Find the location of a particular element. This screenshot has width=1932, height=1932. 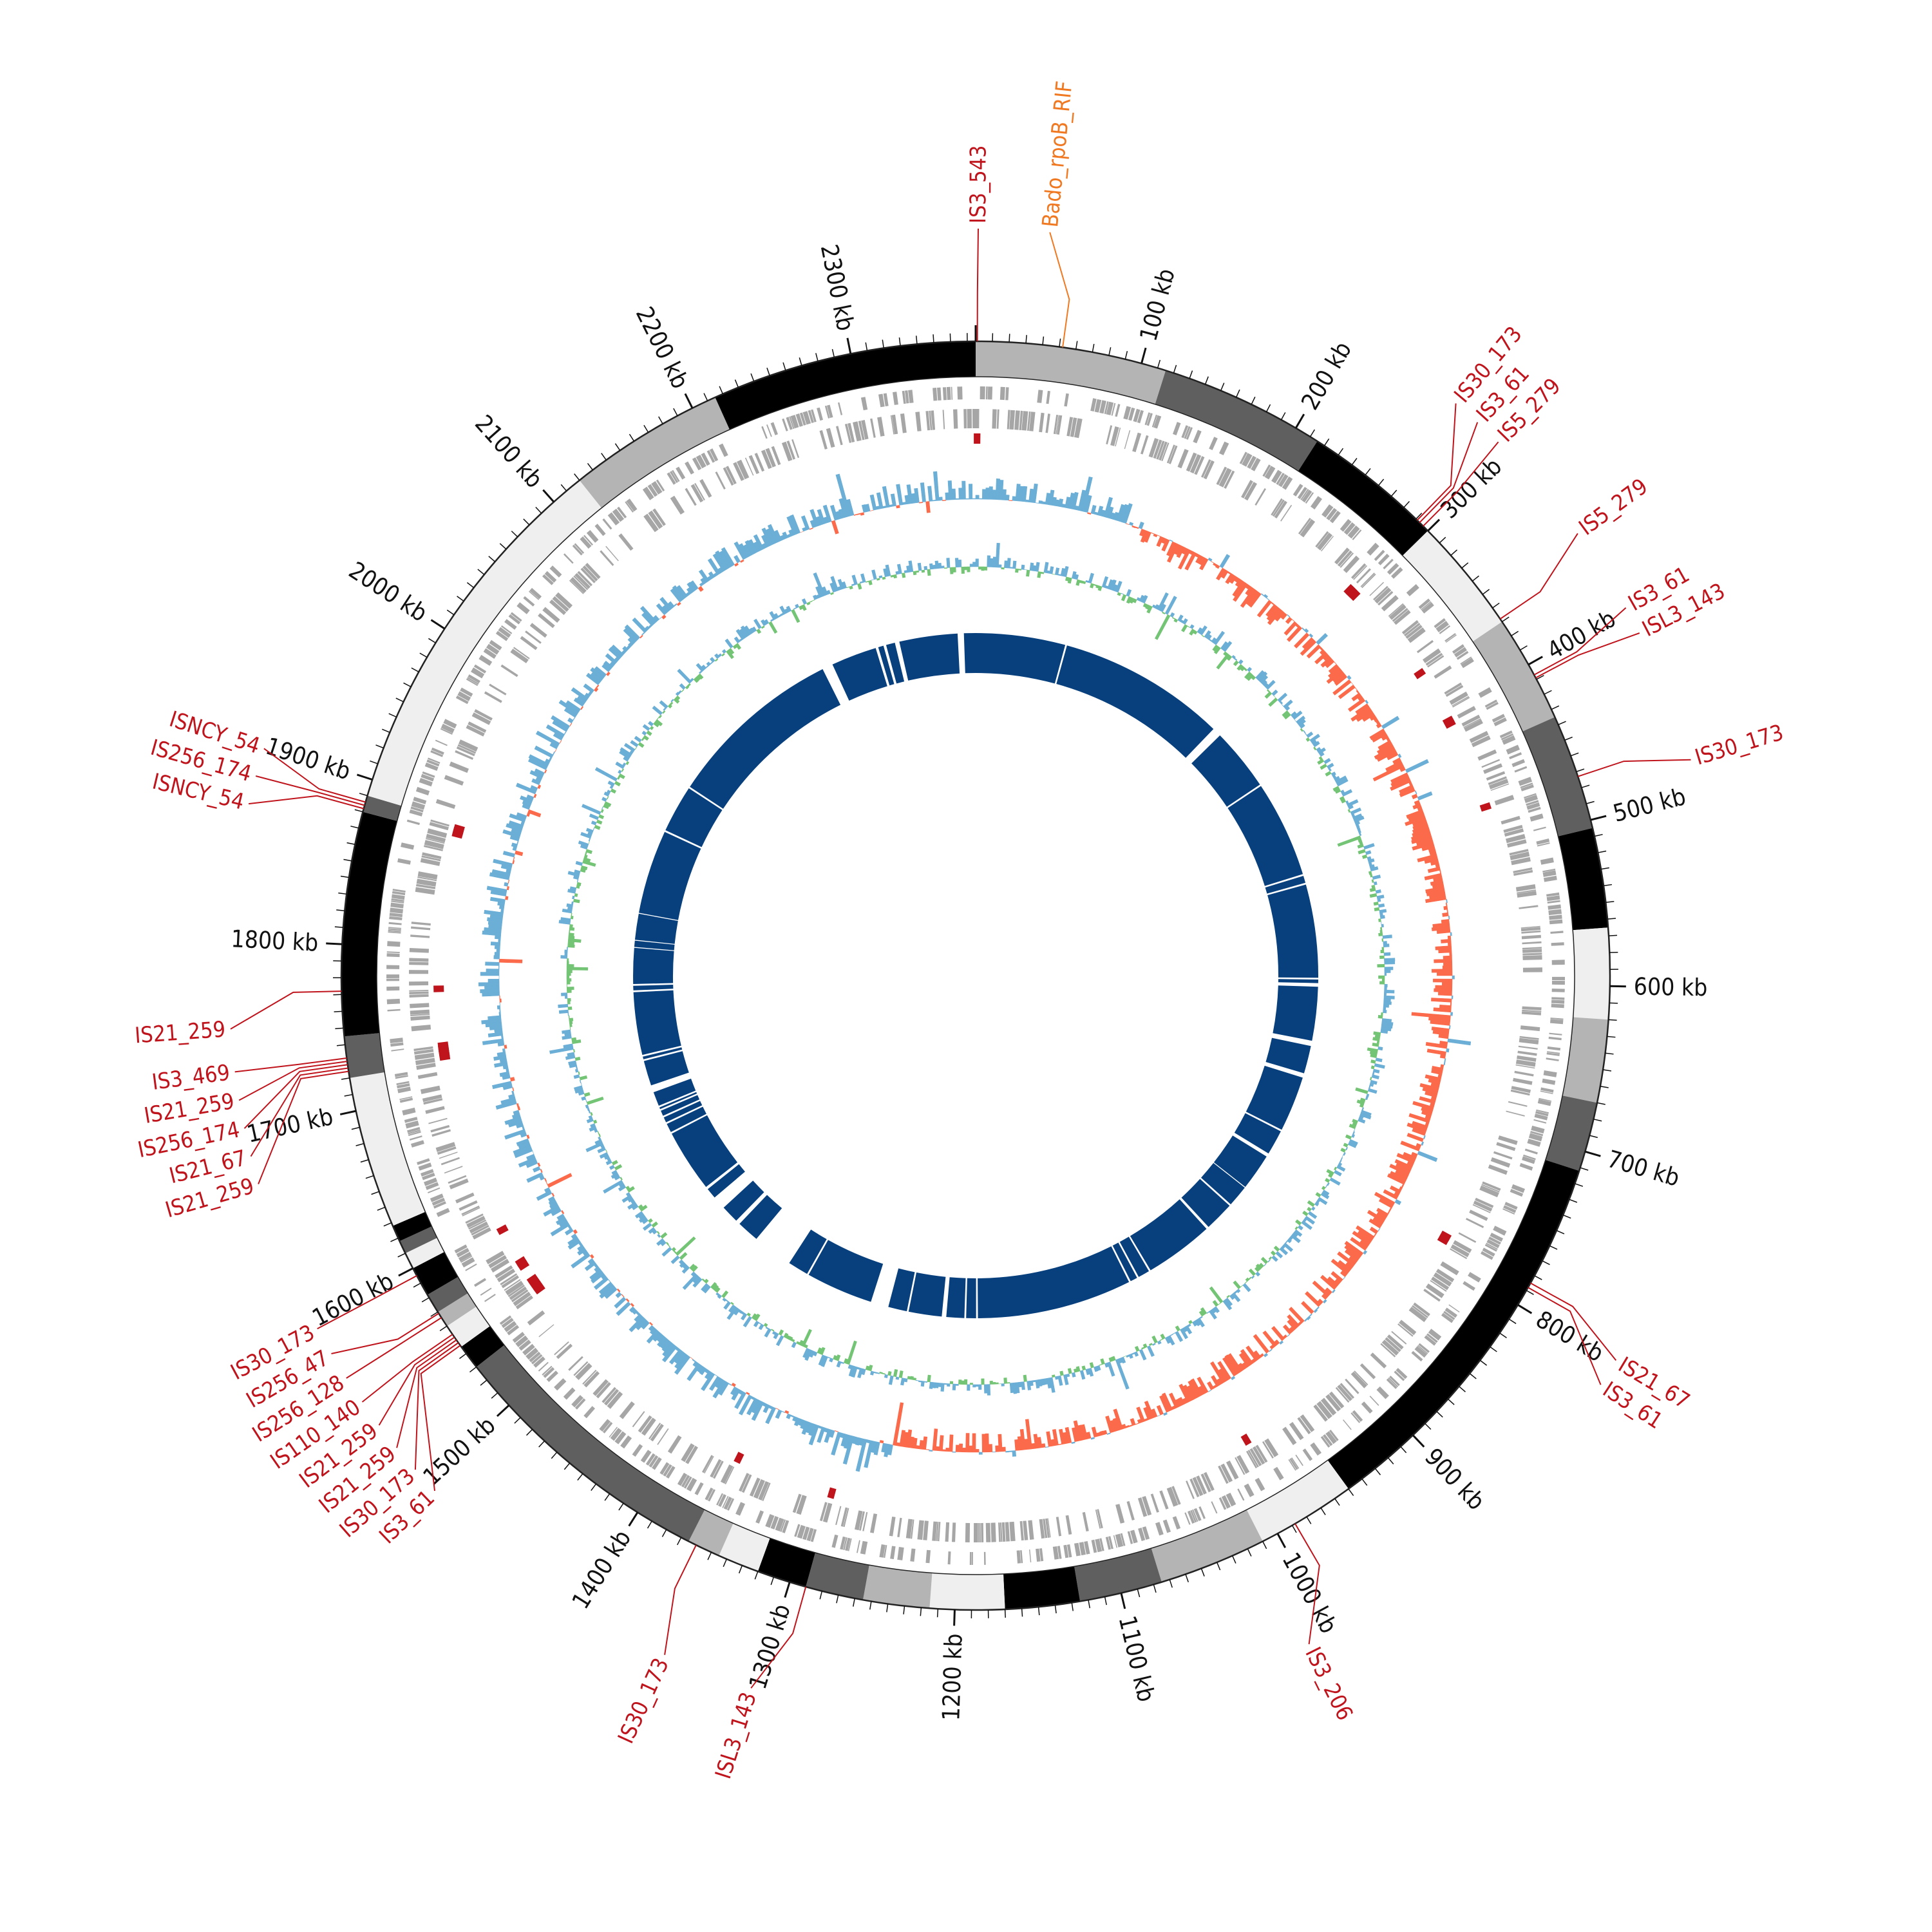

major-tick is located at coordinates (787, 1590).